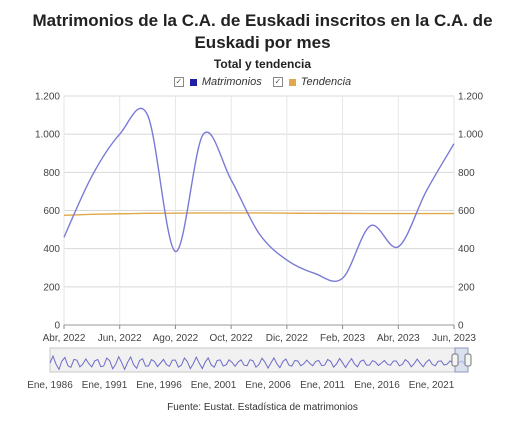 This screenshot has width=525, height=433. What do you see at coordinates (105, 385) in the screenshot?
I see `navigator-axis-label: Ene, 1991` at bounding box center [105, 385].